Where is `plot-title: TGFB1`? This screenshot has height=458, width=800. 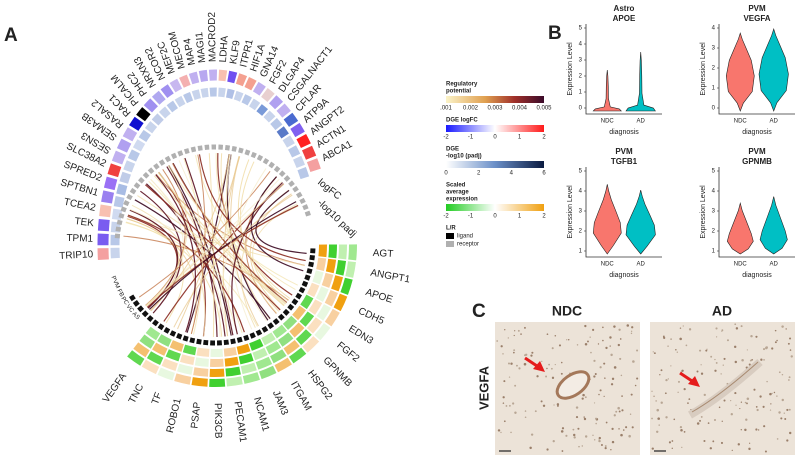
plot-title: TGFB1 is located at coordinates (624, 161).